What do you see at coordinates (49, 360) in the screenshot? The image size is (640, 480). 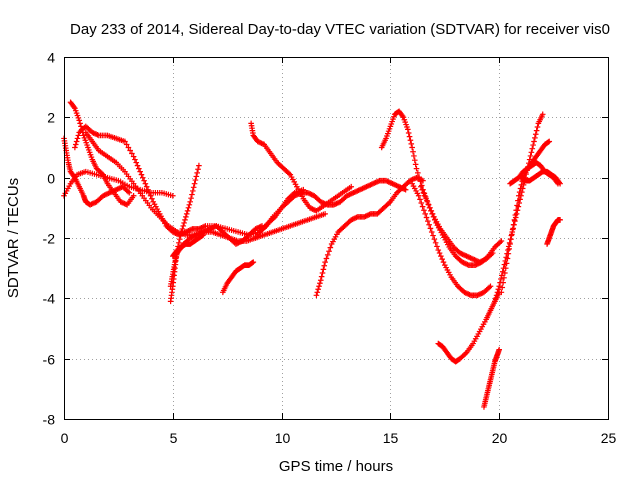 I see `y-tick-label: -6` at bounding box center [49, 360].